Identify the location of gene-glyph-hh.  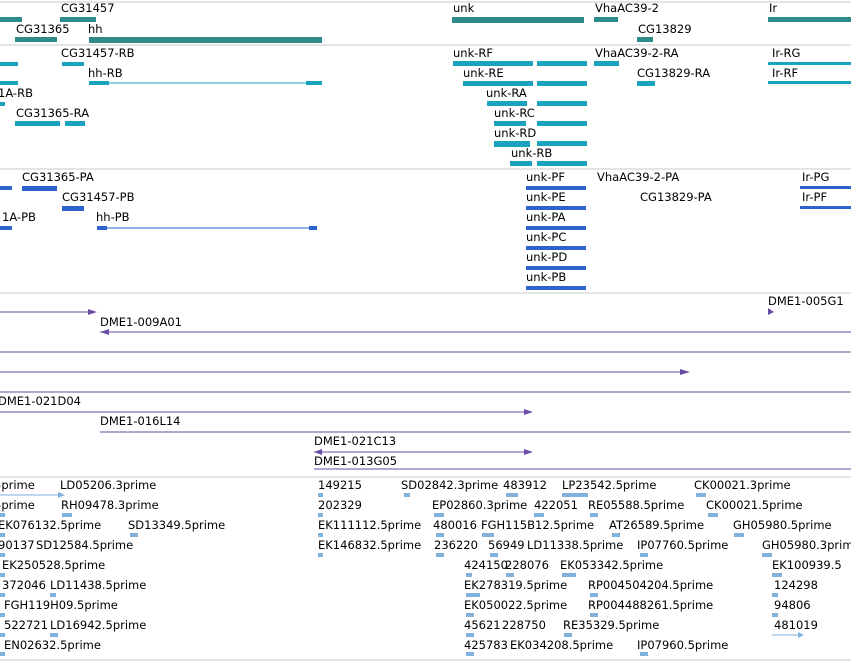
(205, 40).